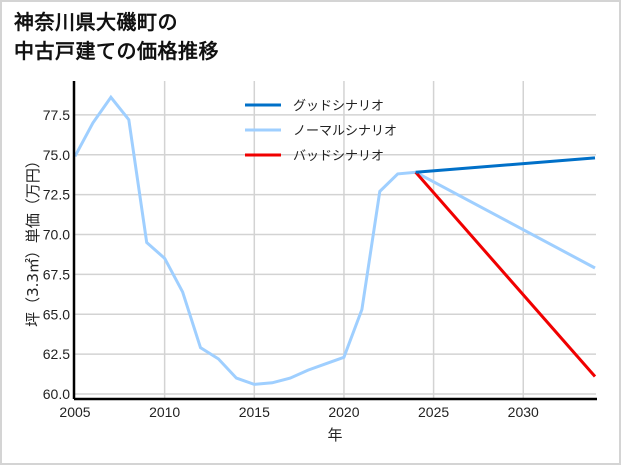 This screenshot has width=621, height=465. What do you see at coordinates (56, 394) in the screenshot?
I see `y-tick-label: 60.0` at bounding box center [56, 394].